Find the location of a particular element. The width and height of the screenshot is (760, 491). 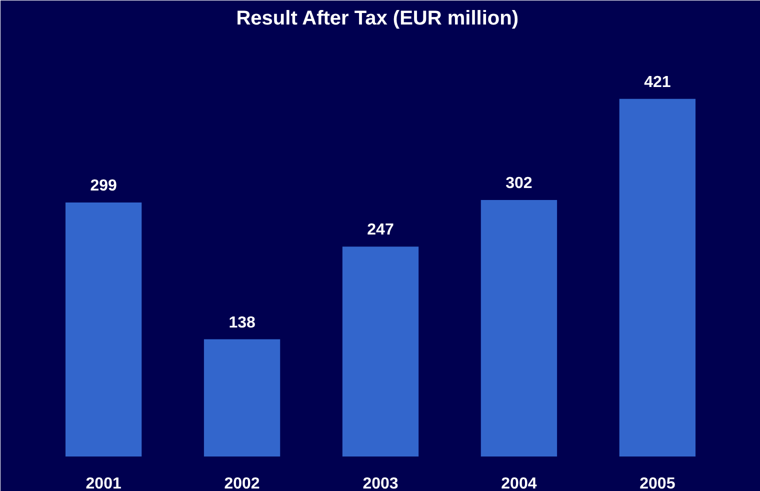

data-label: 302 is located at coordinates (519, 183).